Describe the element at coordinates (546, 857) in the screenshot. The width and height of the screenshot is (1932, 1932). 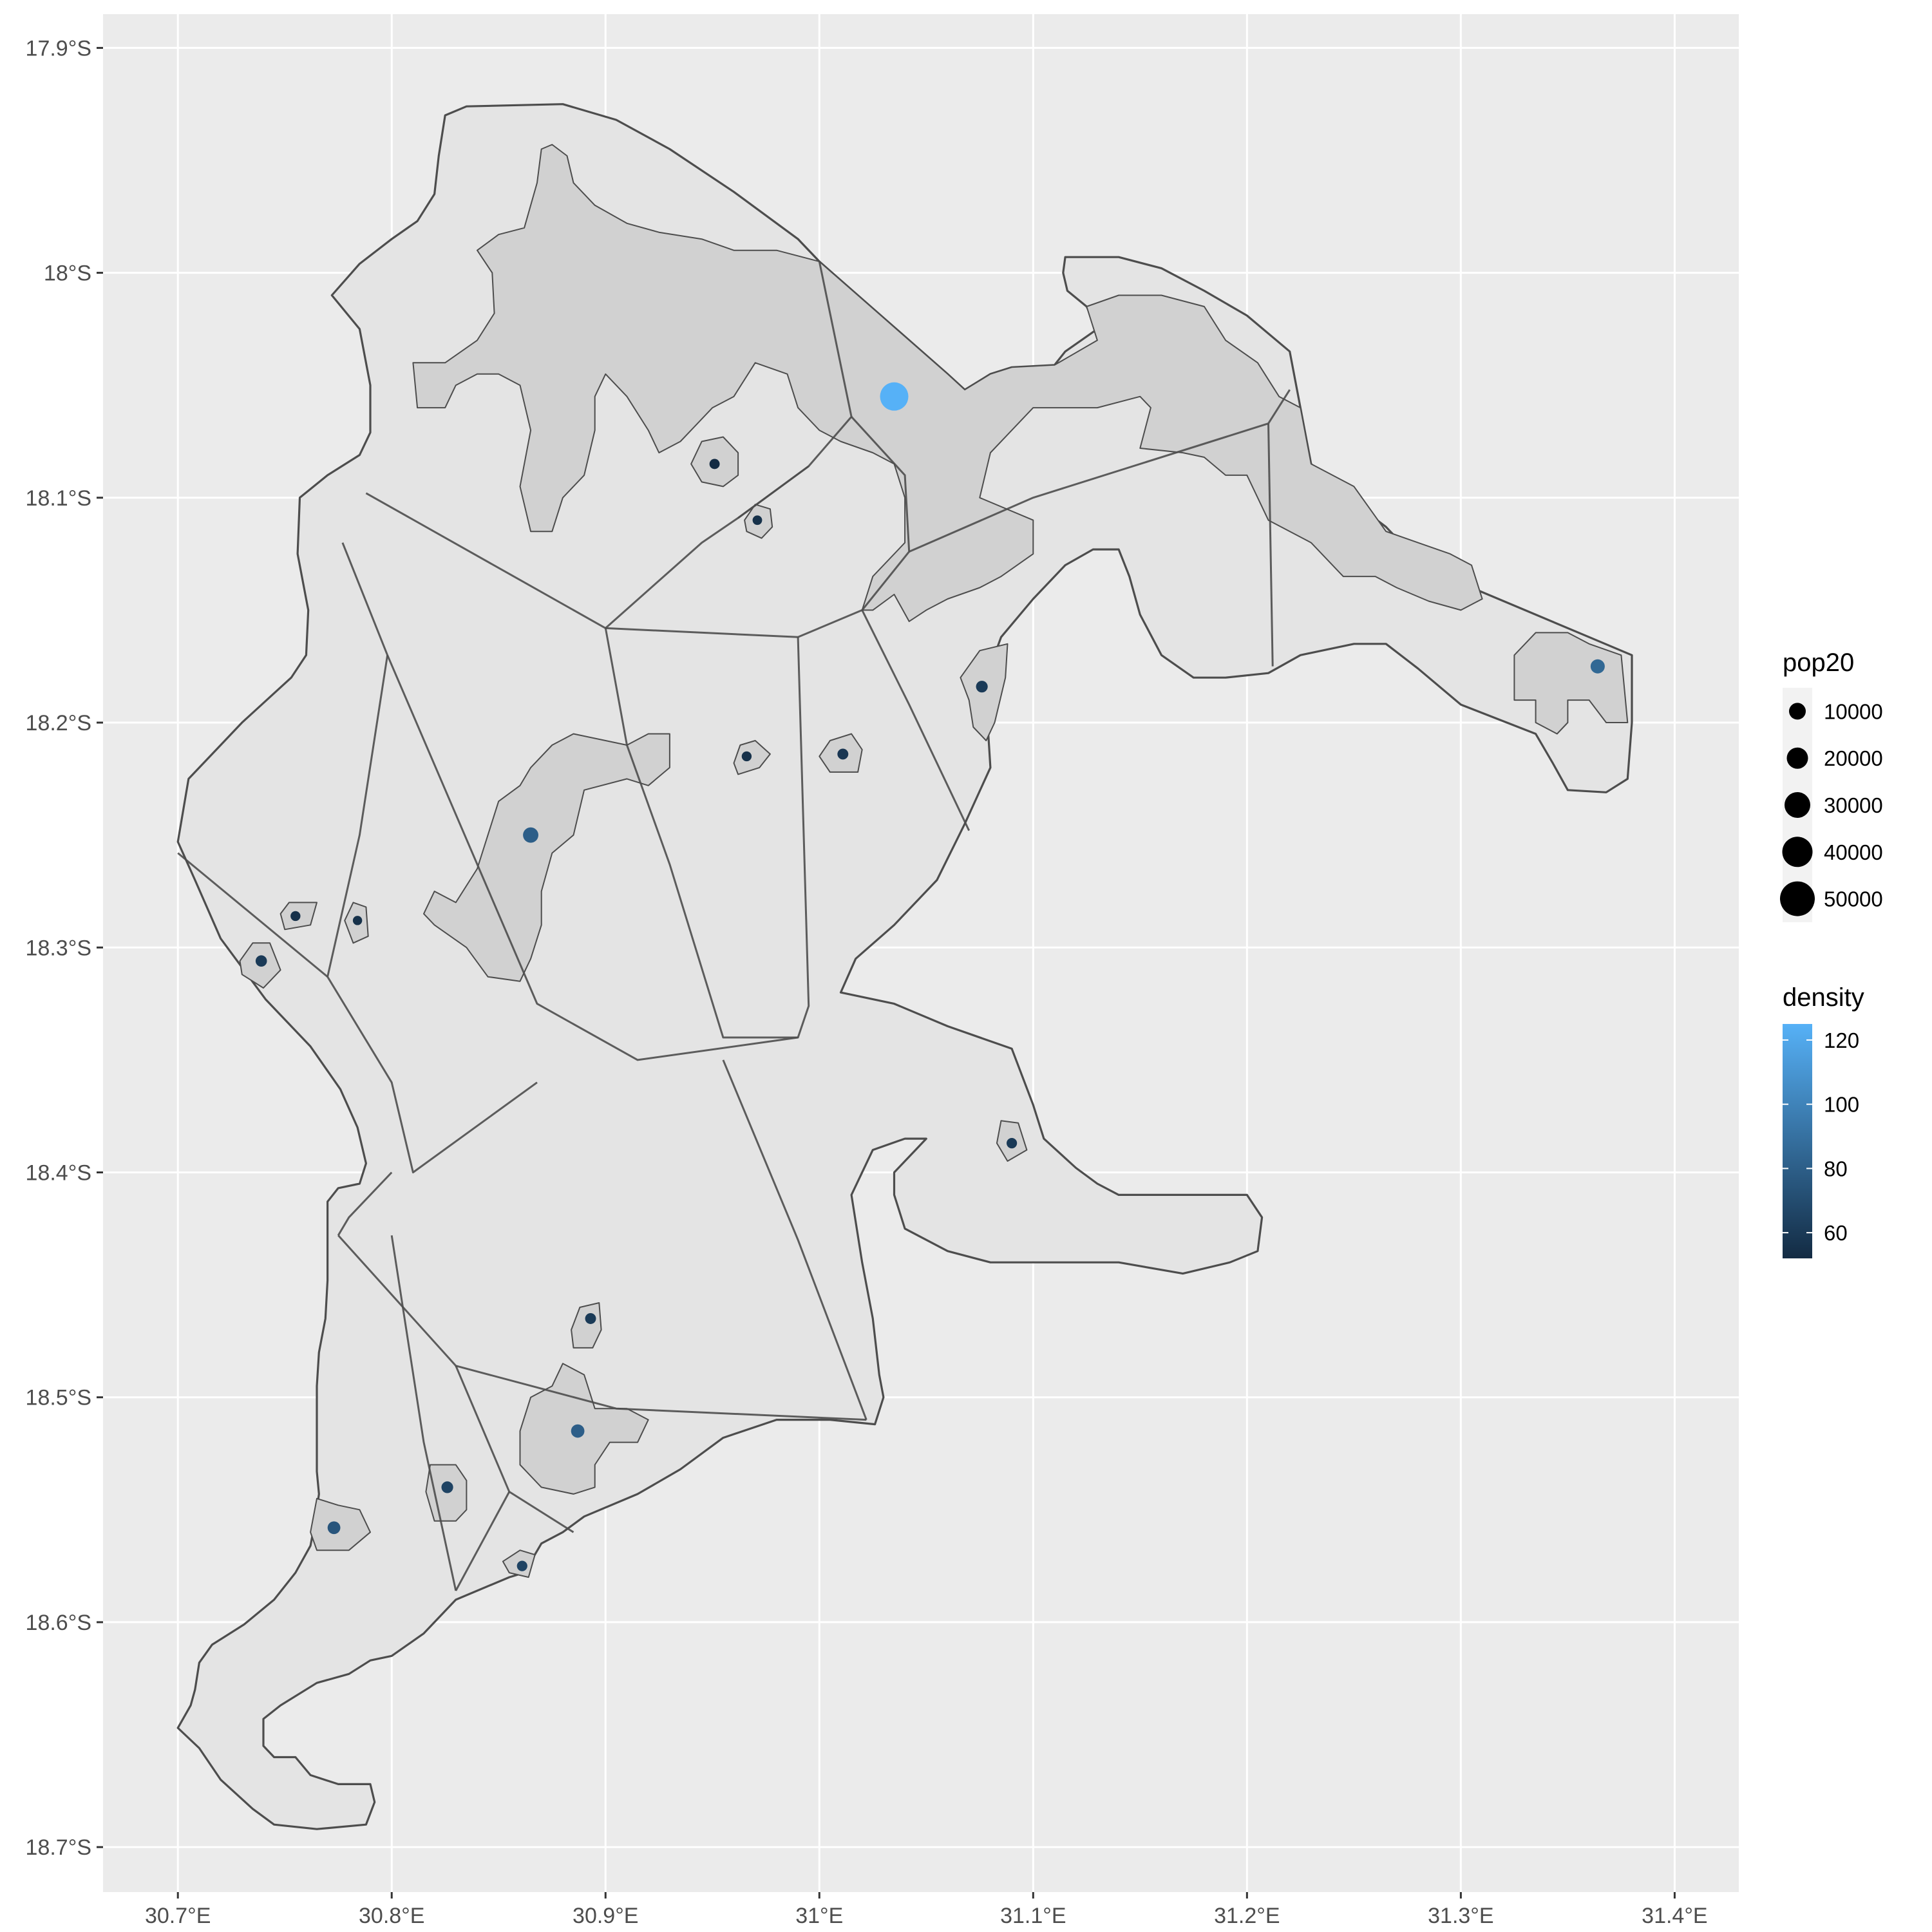
I see `settlement-west-center` at that location.